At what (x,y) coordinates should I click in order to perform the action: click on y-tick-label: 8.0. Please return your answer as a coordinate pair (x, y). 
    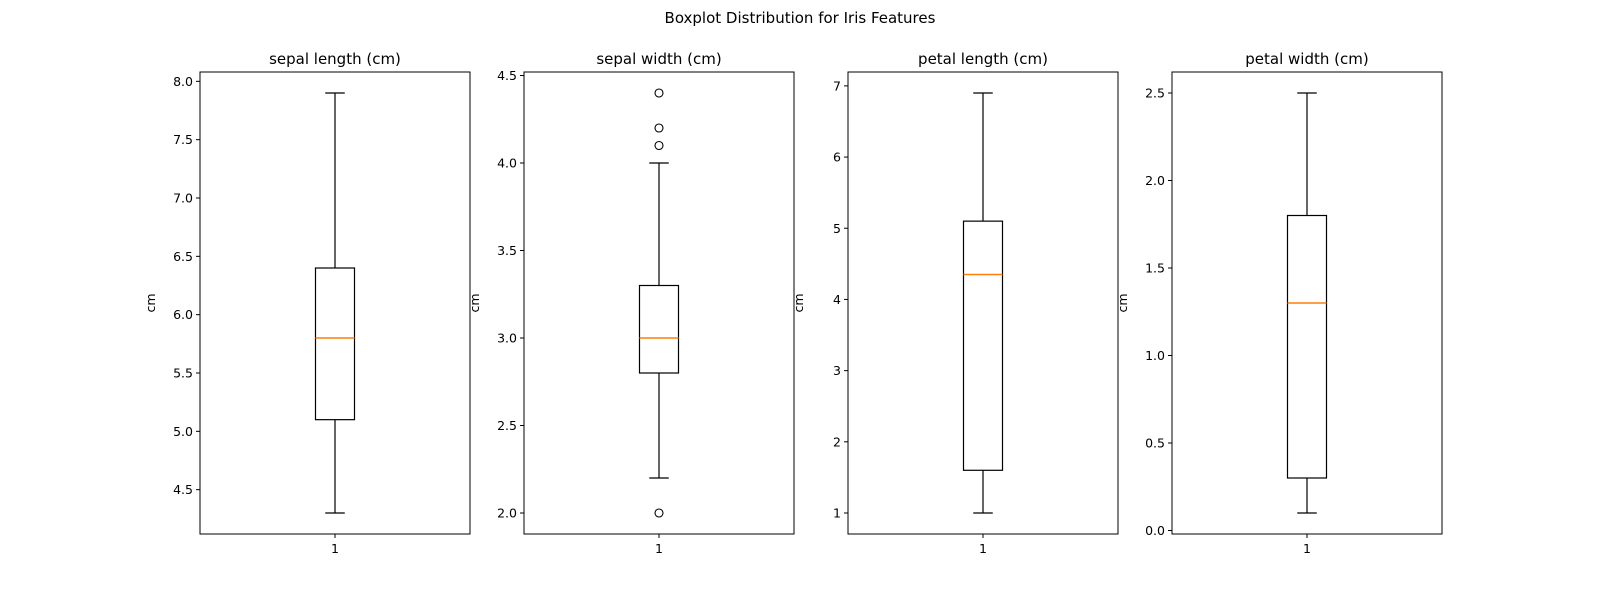
    Looking at the image, I should click on (183, 81).